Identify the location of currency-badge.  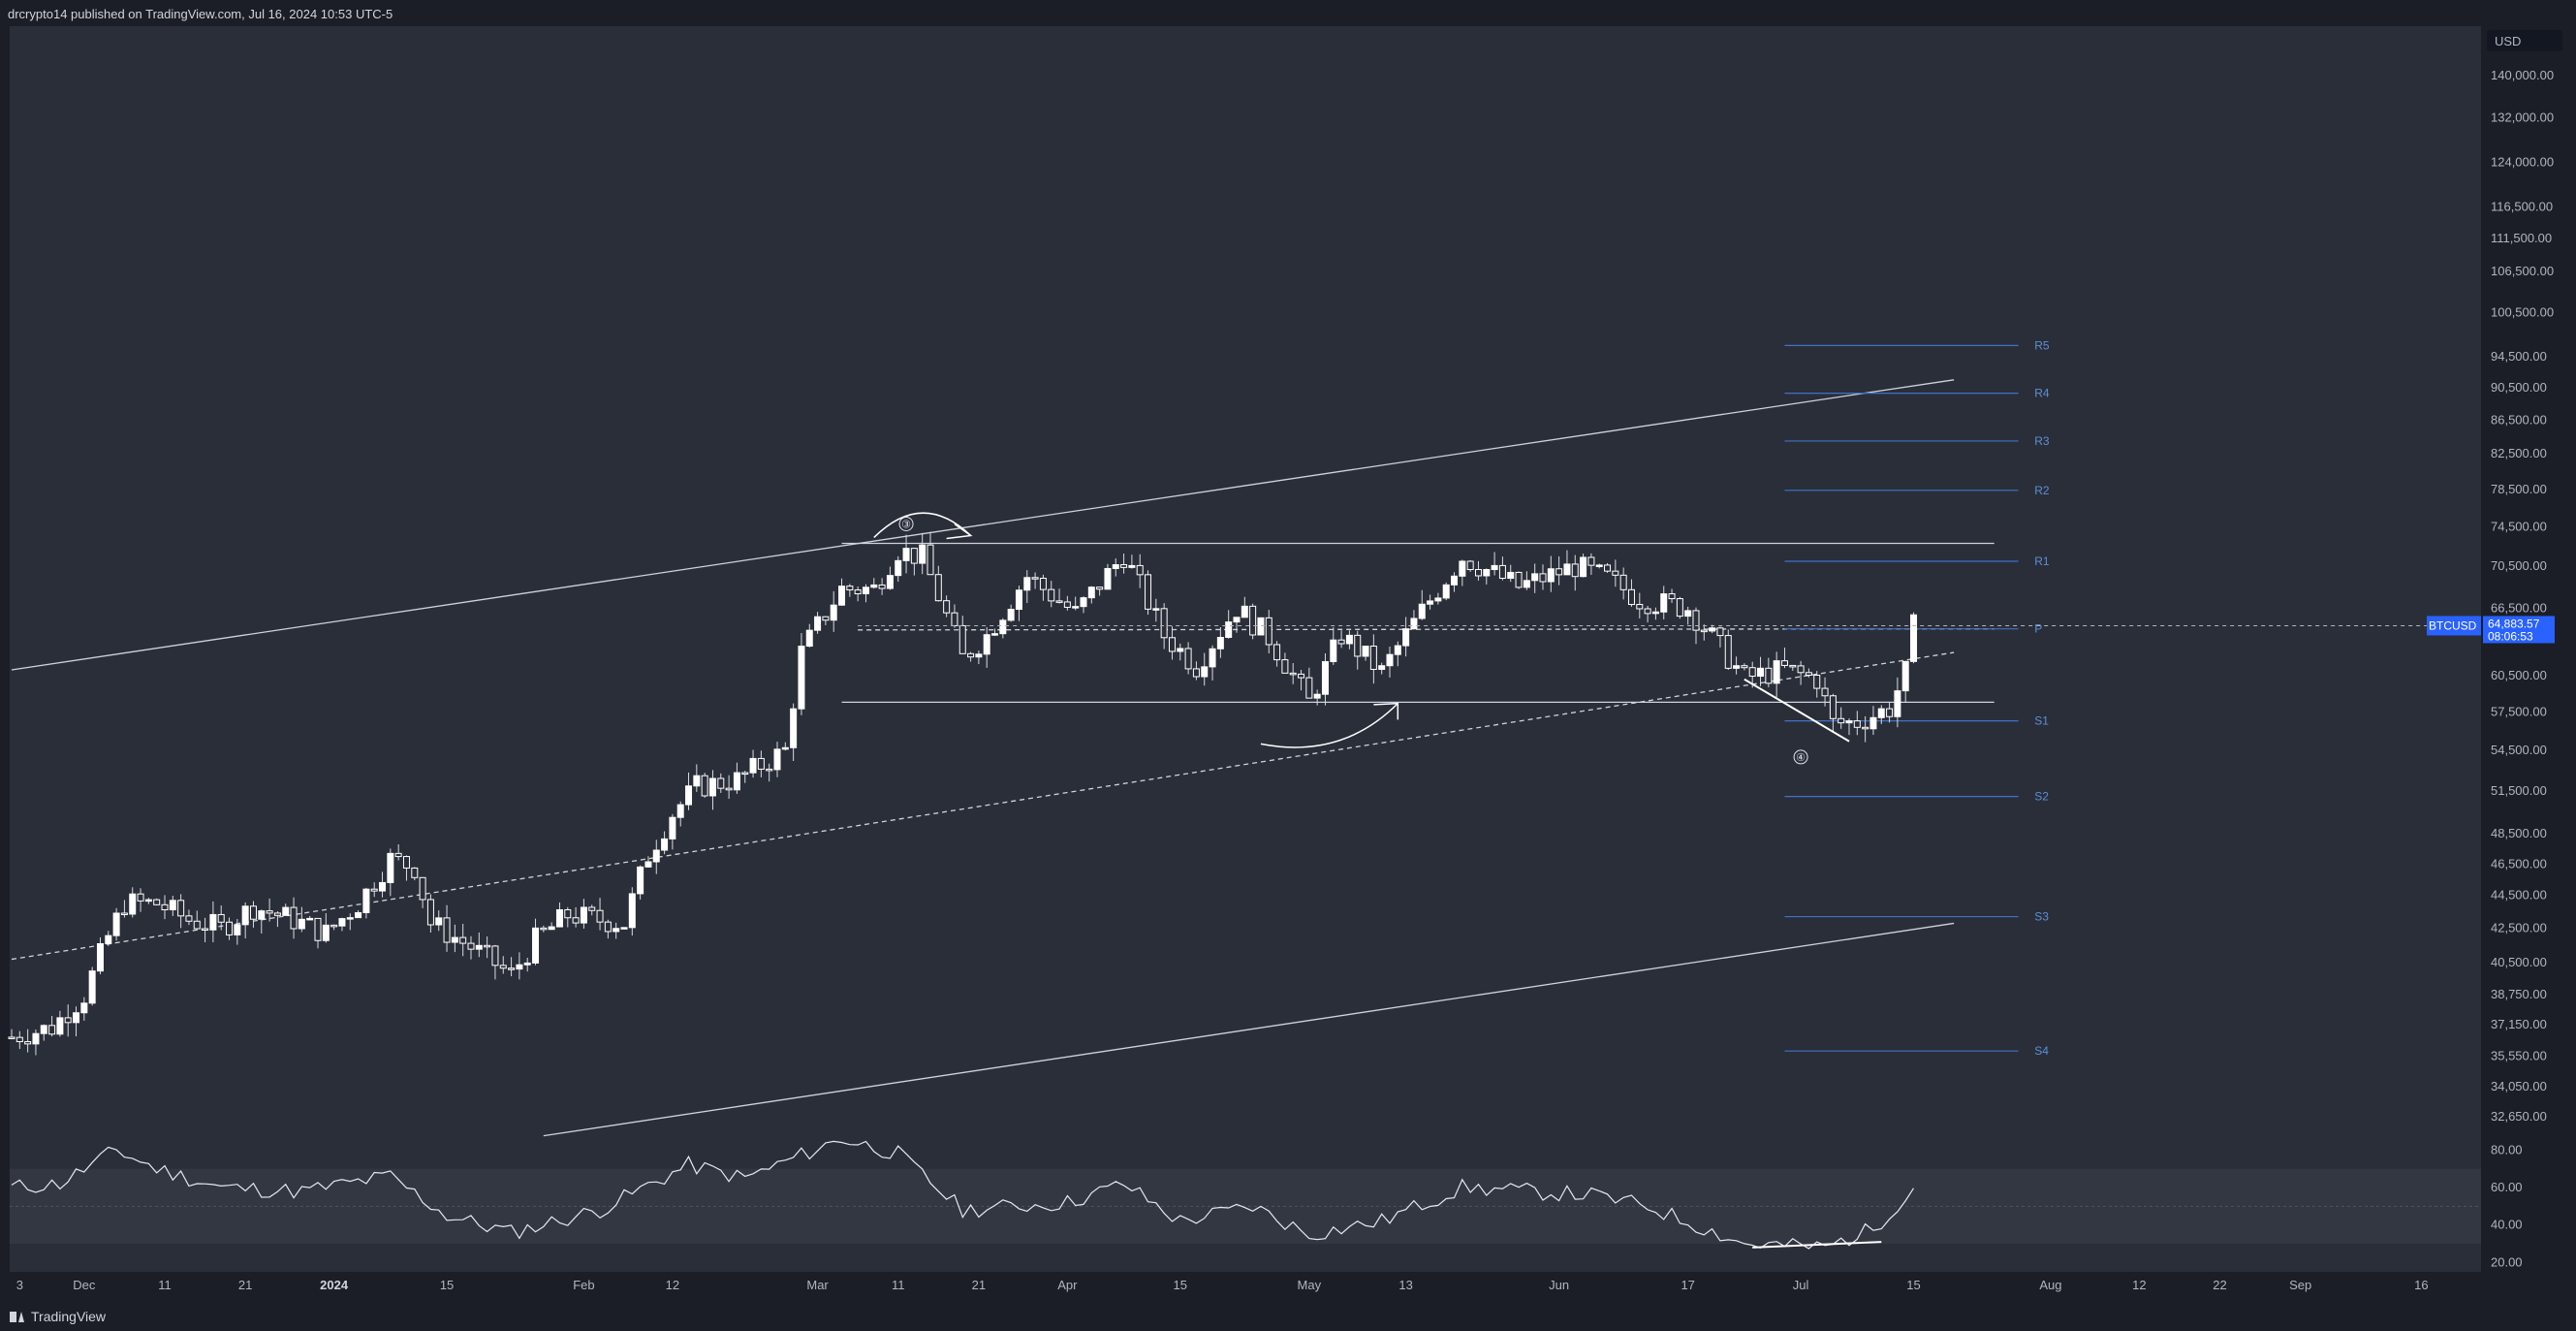
(2524, 40).